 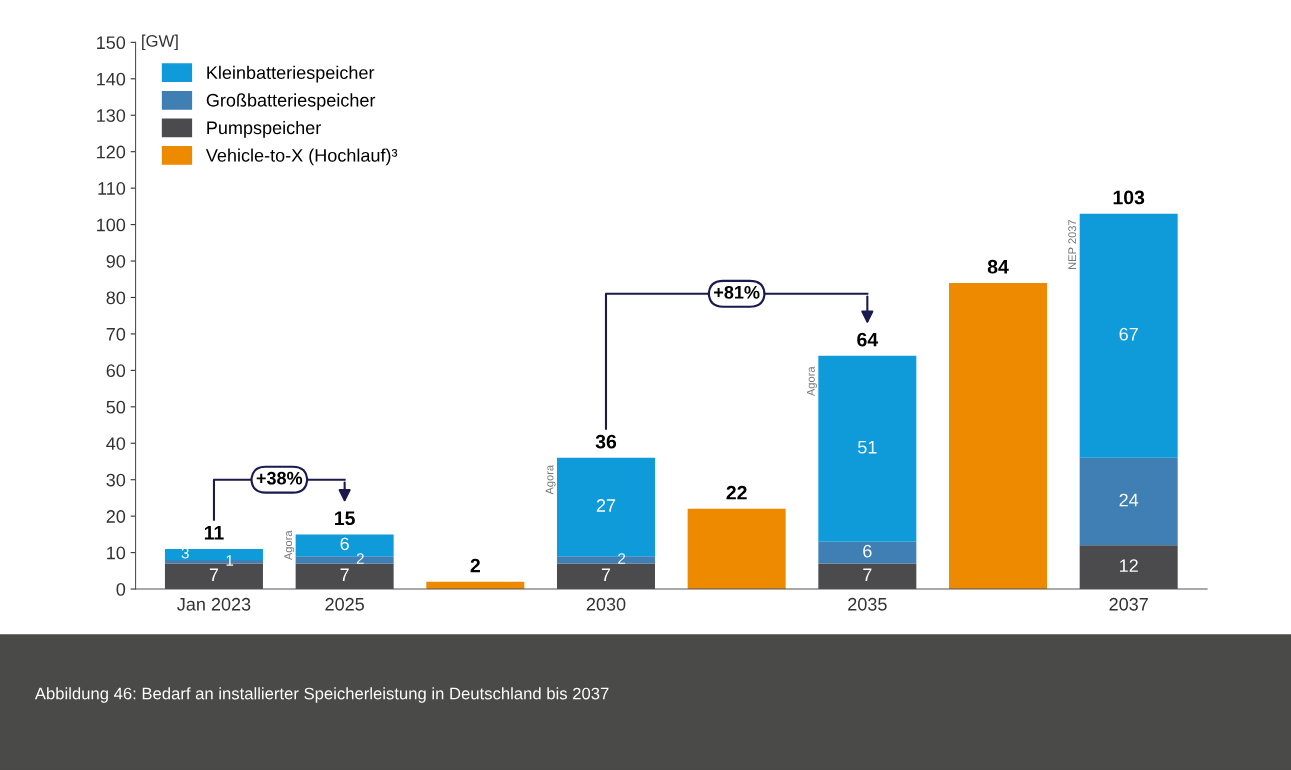 What do you see at coordinates (737, 292) in the screenshot?
I see `annotation: +81%` at bounding box center [737, 292].